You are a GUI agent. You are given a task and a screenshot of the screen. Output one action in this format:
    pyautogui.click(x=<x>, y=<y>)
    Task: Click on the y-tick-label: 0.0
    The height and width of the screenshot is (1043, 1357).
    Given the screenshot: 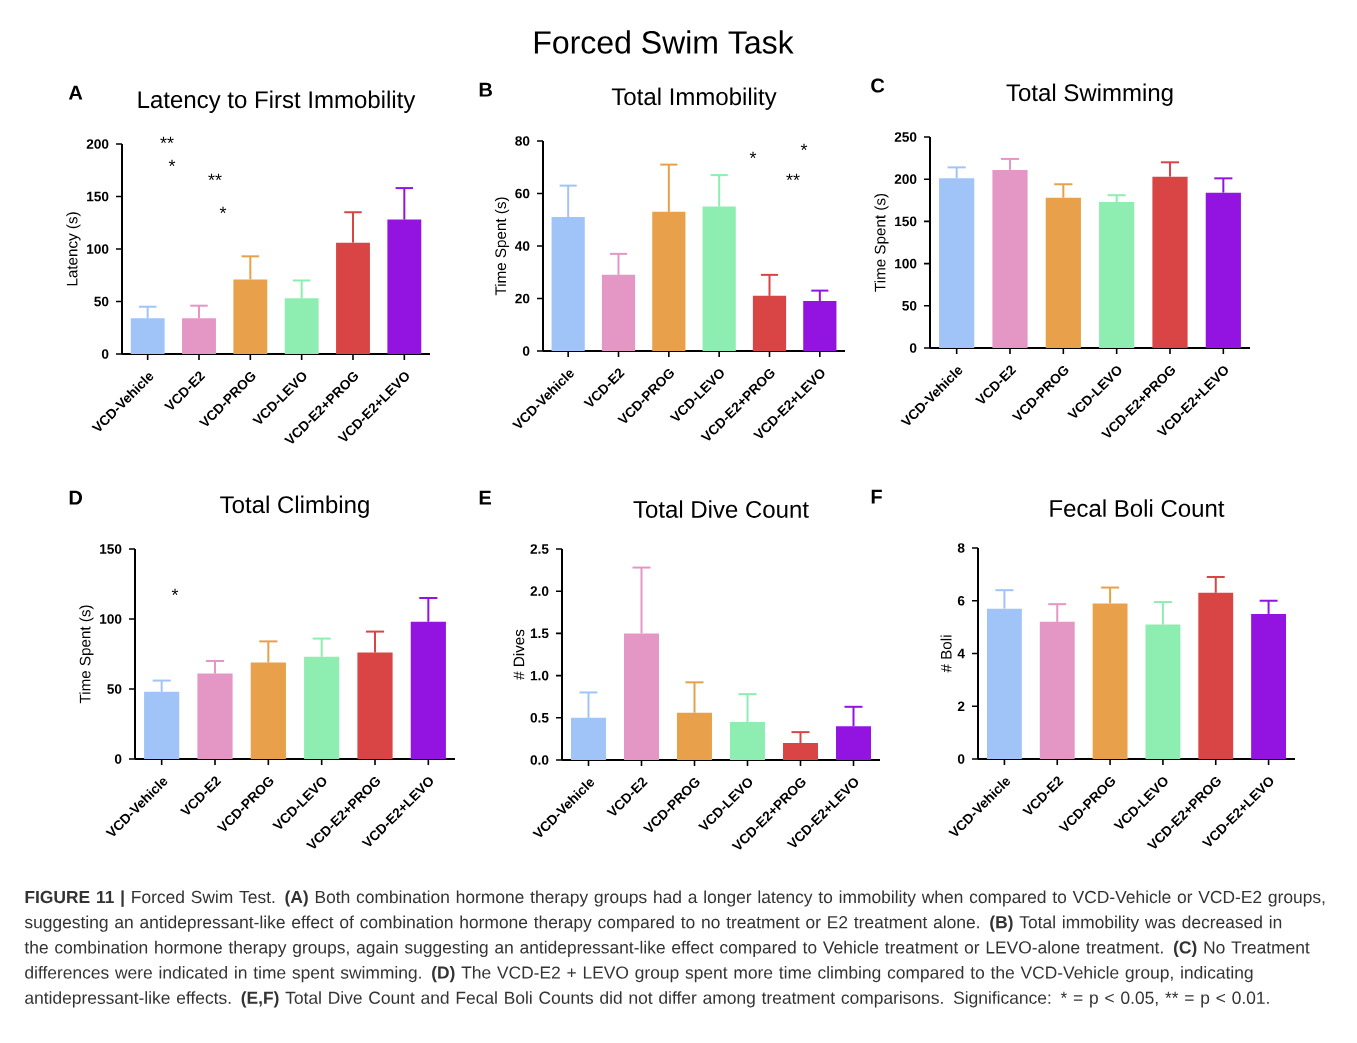 What is the action you would take?
    pyautogui.click(x=539, y=760)
    